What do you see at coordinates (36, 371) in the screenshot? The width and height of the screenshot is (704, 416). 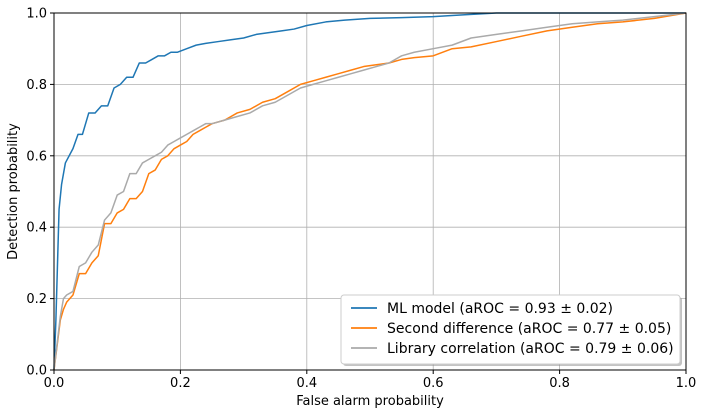 I see `y-tick-label: 0.0` at bounding box center [36, 371].